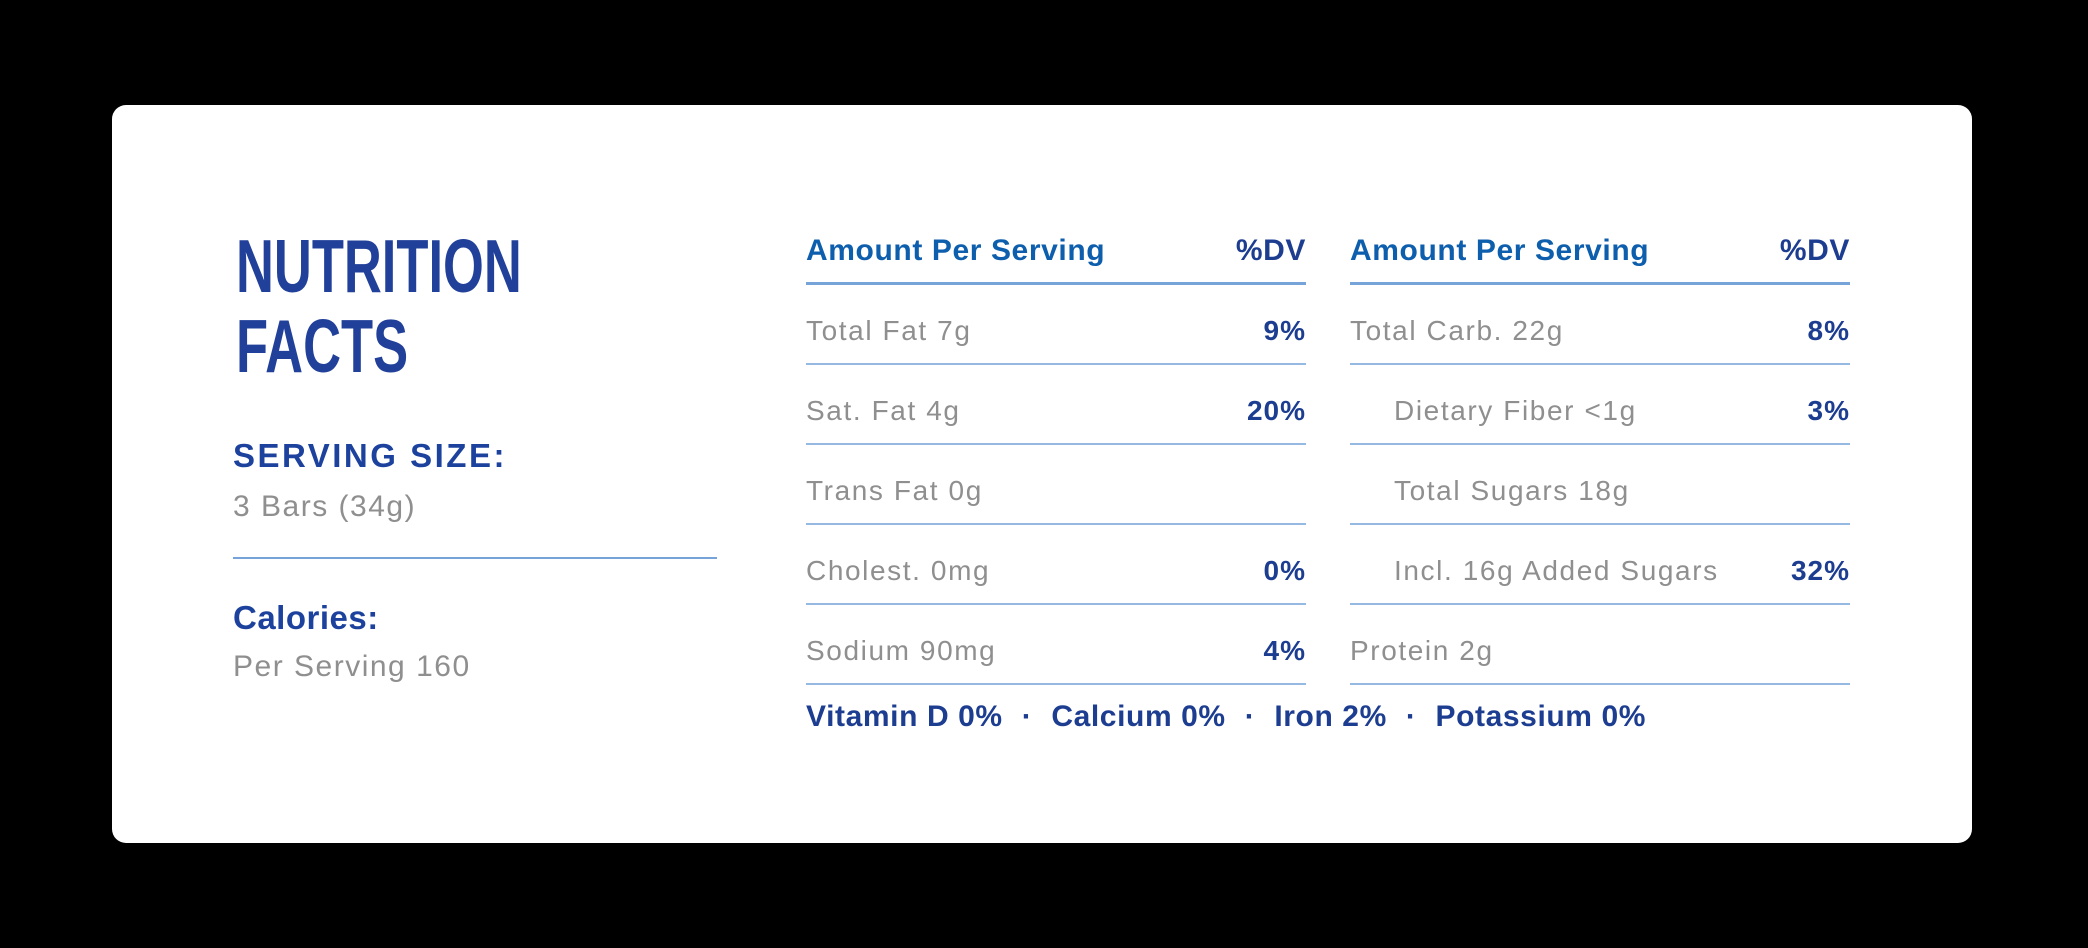 The image size is (2088, 948). What do you see at coordinates (1056, 405) in the screenshot?
I see `nutrient-row-sat-fat: Sat. Fat 4g 20%` at bounding box center [1056, 405].